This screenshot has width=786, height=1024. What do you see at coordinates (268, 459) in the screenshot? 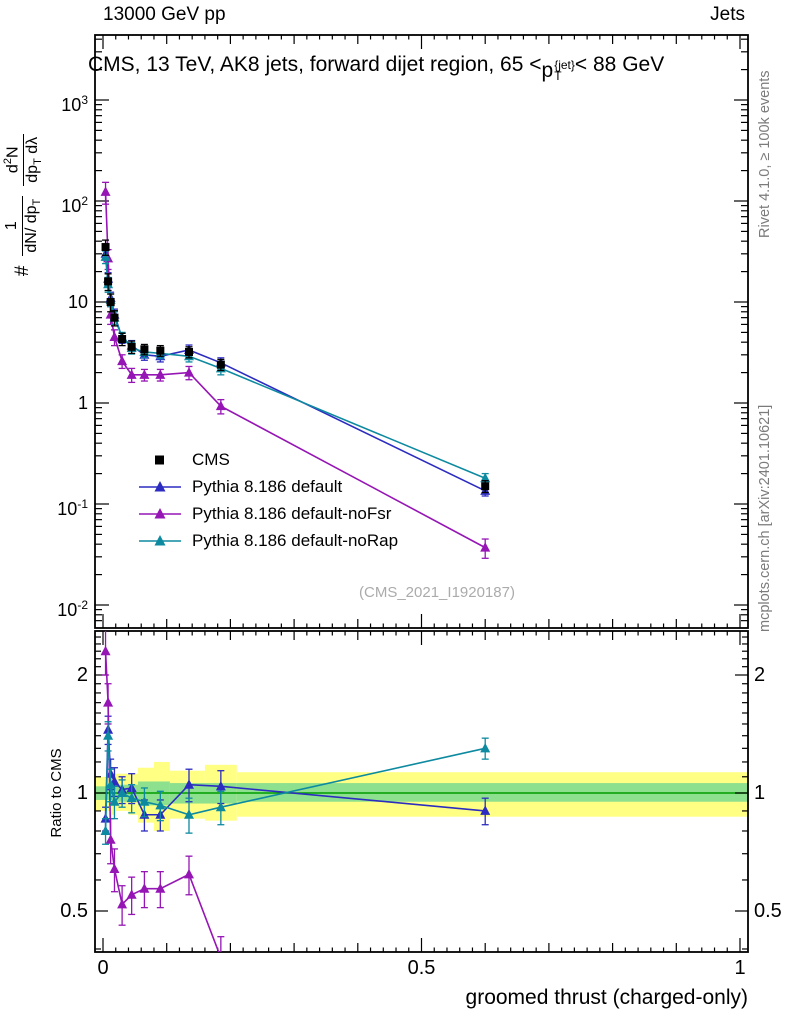
I see `legend-item-cms: CMS` at bounding box center [268, 459].